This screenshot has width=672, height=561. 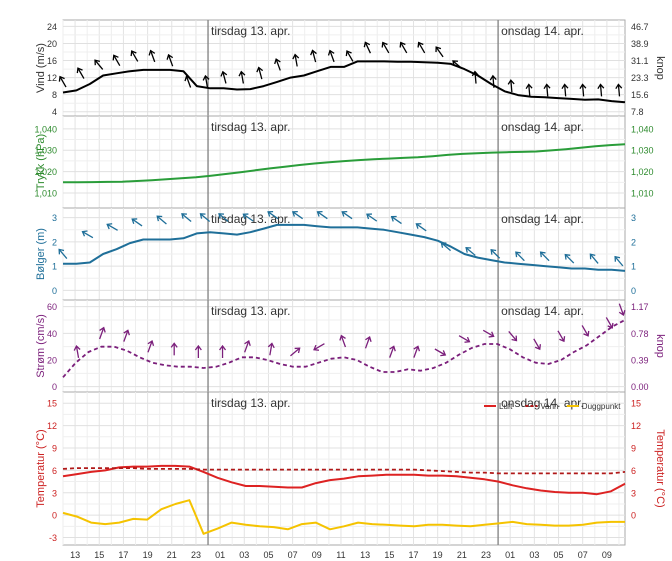 What do you see at coordinates (196, 555) in the screenshot?
I see `x-tick-label: 23` at bounding box center [196, 555].